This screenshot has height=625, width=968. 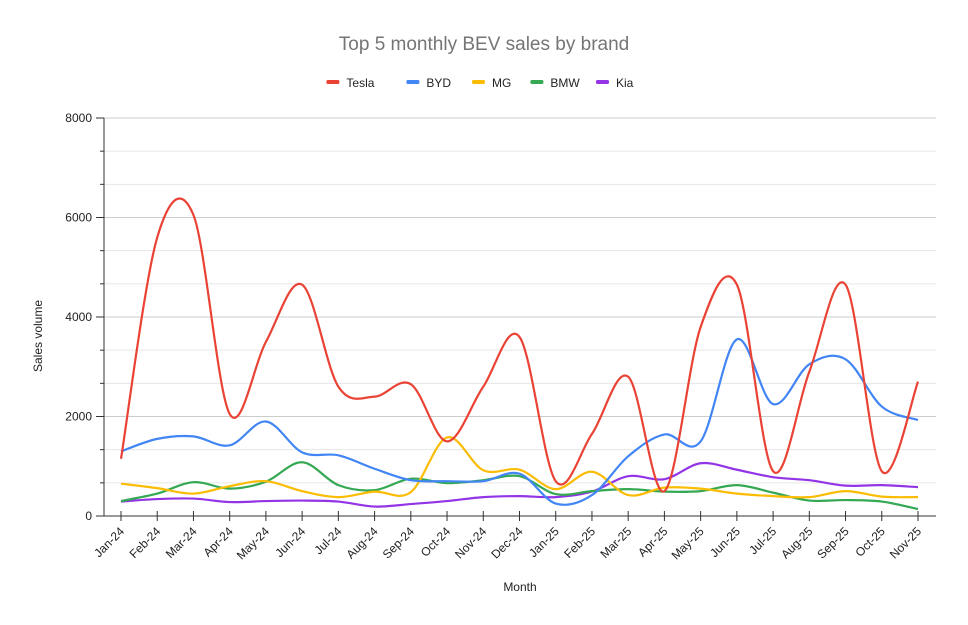 What do you see at coordinates (360, 83) in the screenshot?
I see `legend-label: Tesla` at bounding box center [360, 83].